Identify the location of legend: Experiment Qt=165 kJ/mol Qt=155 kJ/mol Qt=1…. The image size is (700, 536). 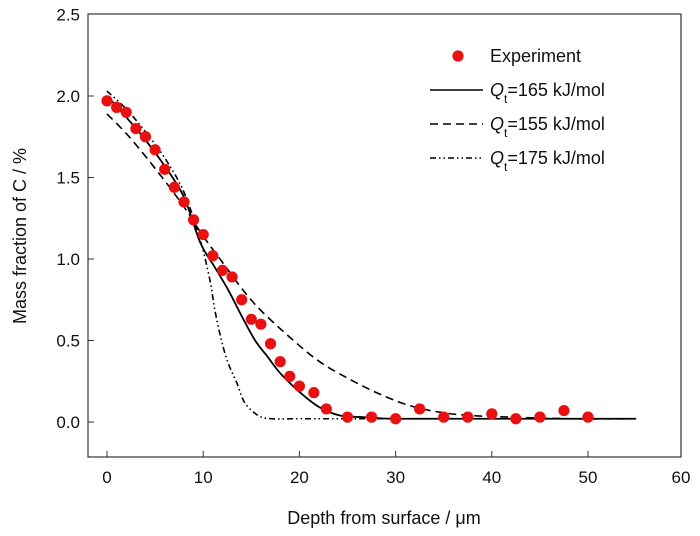
(517, 110).